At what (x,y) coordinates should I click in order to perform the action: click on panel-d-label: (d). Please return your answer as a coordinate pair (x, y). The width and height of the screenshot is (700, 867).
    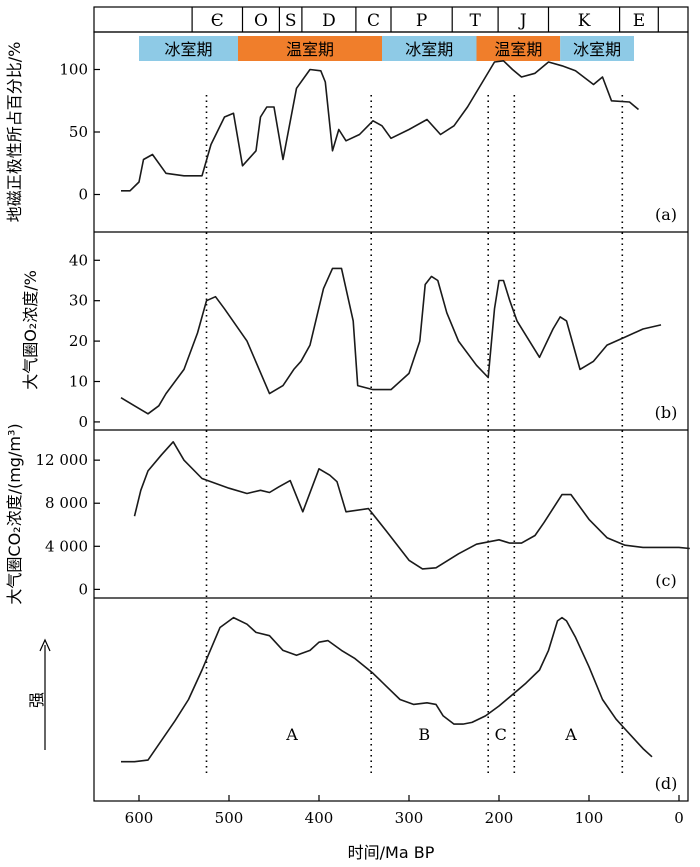
    Looking at the image, I should click on (666, 783).